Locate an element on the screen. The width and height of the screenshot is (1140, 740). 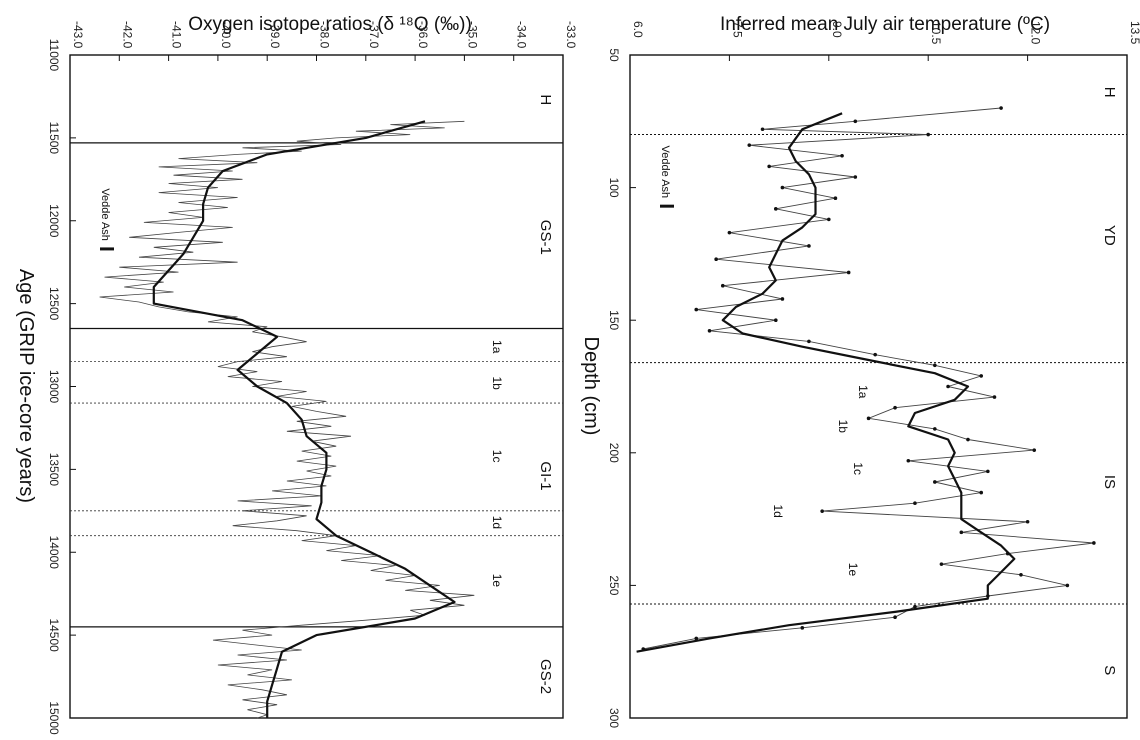
iso-age-tick-label: 13500 is located at coordinates (54, 470).